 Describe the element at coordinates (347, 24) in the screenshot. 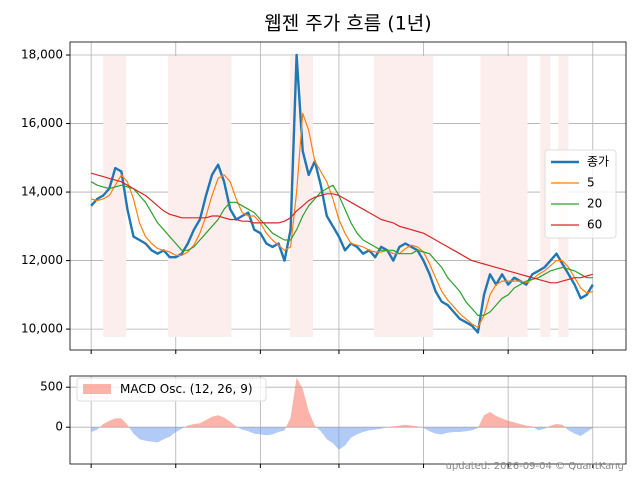

I see `chart-title: 웹젠 주가 흐름 (1년)` at that location.